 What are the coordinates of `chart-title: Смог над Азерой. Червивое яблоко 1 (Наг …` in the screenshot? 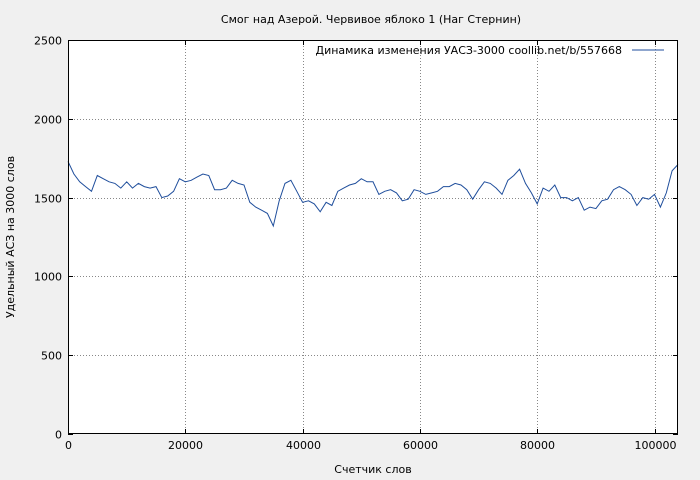 It's located at (371, 19).